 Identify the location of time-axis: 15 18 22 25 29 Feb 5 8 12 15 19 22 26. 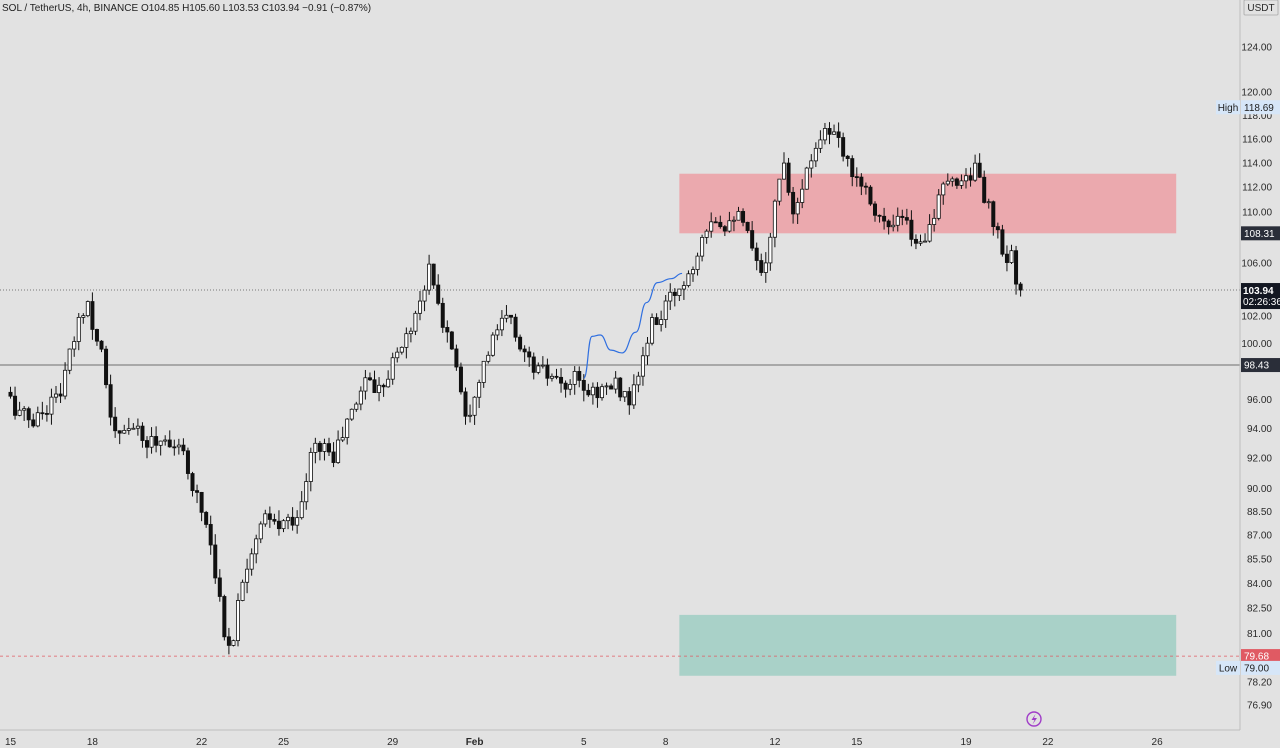
(584, 742).